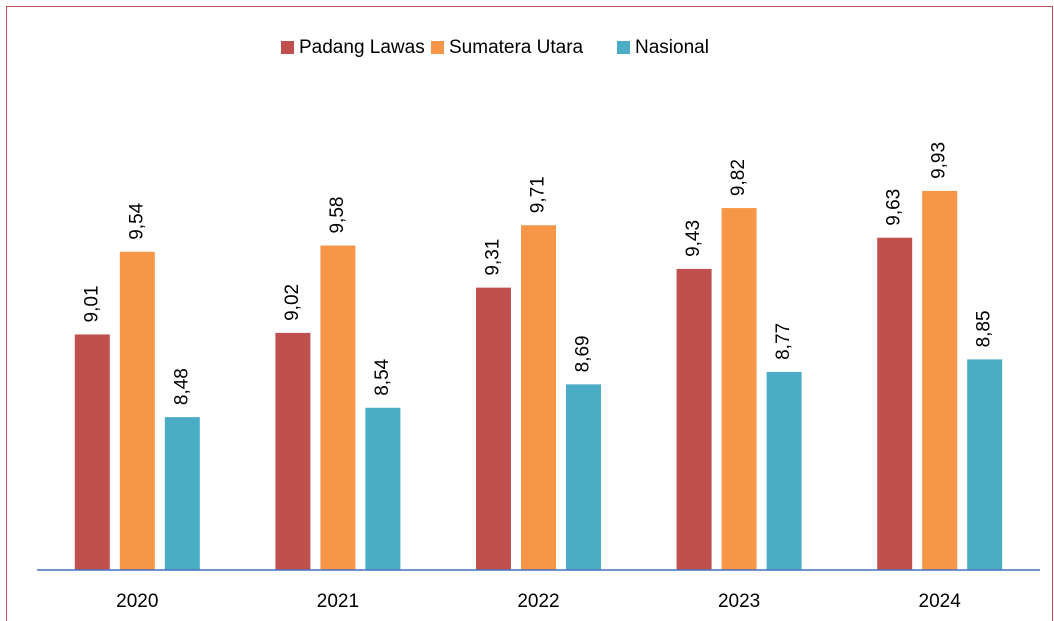  Describe the element at coordinates (538, 601) in the screenshot. I see `x-tick-label: 2022` at that location.